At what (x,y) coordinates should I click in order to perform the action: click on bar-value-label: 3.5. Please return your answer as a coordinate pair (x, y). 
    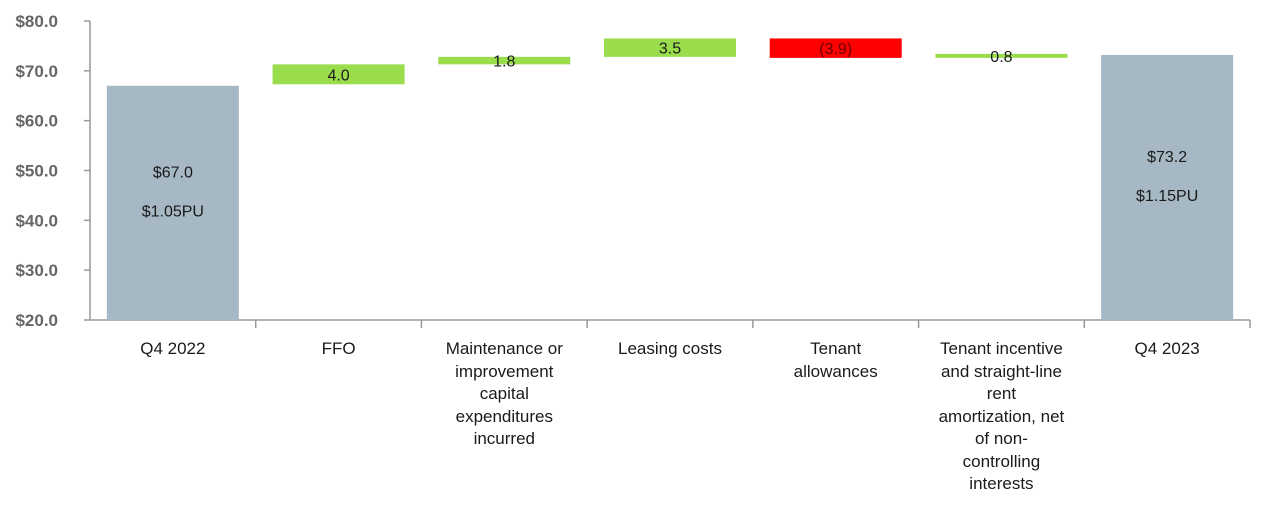
    Looking at the image, I should click on (670, 49).